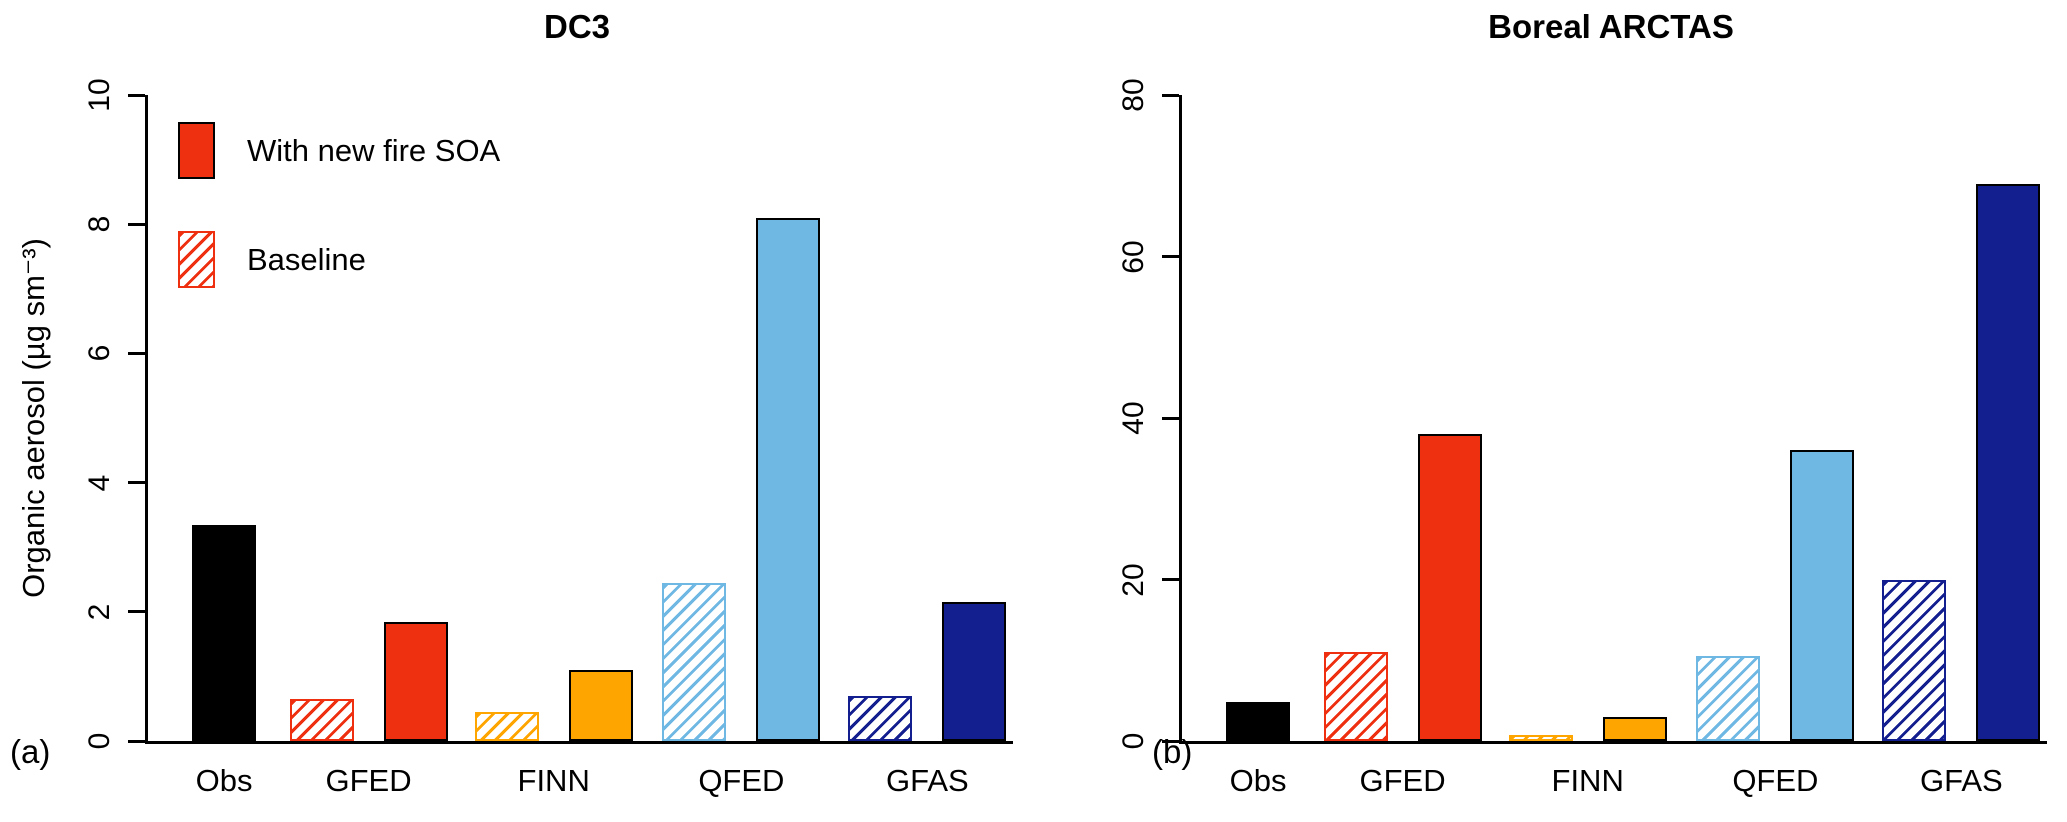  I want to click on panel-a-letter: (a), so click(30, 751).